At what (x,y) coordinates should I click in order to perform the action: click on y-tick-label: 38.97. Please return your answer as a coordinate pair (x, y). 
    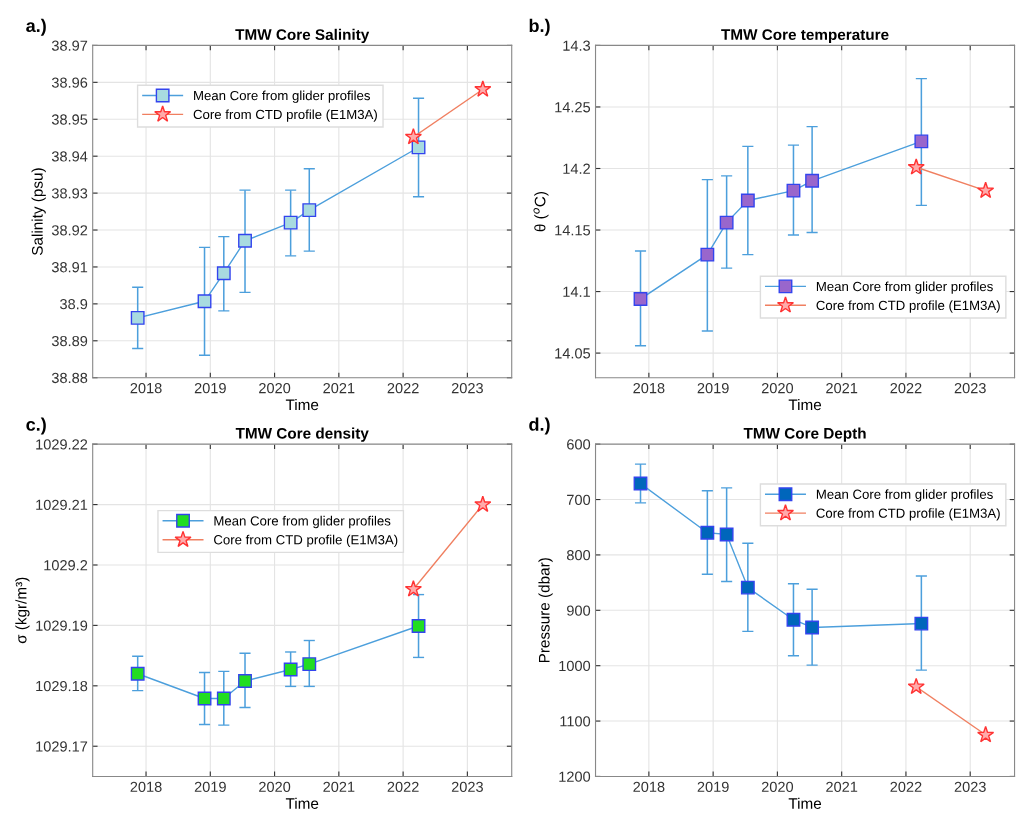
    Looking at the image, I should click on (69, 45).